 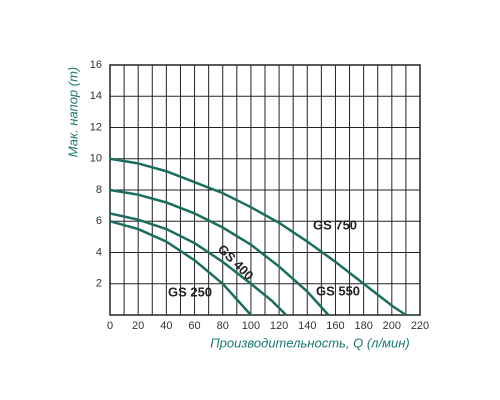 I want to click on y-tick-label: 12, so click(x=96, y=127).